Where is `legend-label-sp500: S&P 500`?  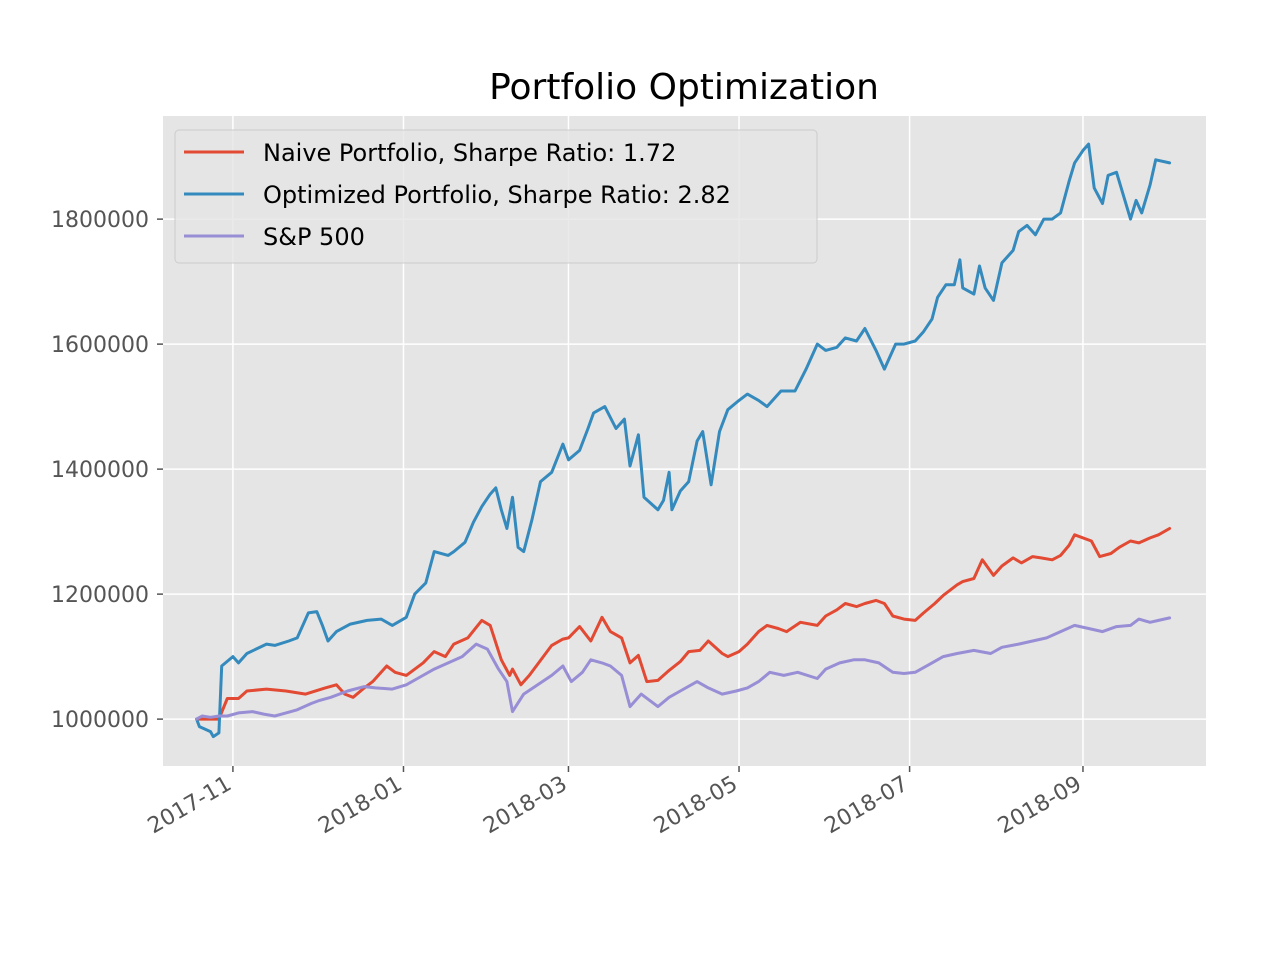 legend-label-sp500: S&P 500 is located at coordinates (314, 237).